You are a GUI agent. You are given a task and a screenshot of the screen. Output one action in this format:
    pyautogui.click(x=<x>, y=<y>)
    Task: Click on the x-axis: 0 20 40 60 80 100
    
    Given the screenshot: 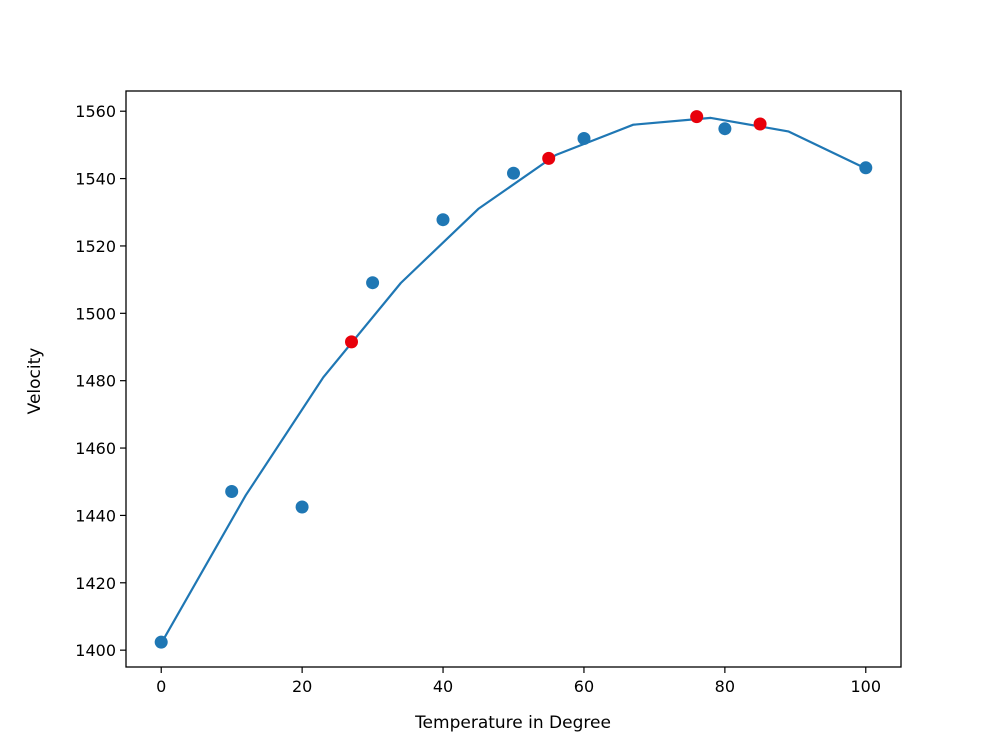 What is the action you would take?
    pyautogui.click(x=518, y=681)
    